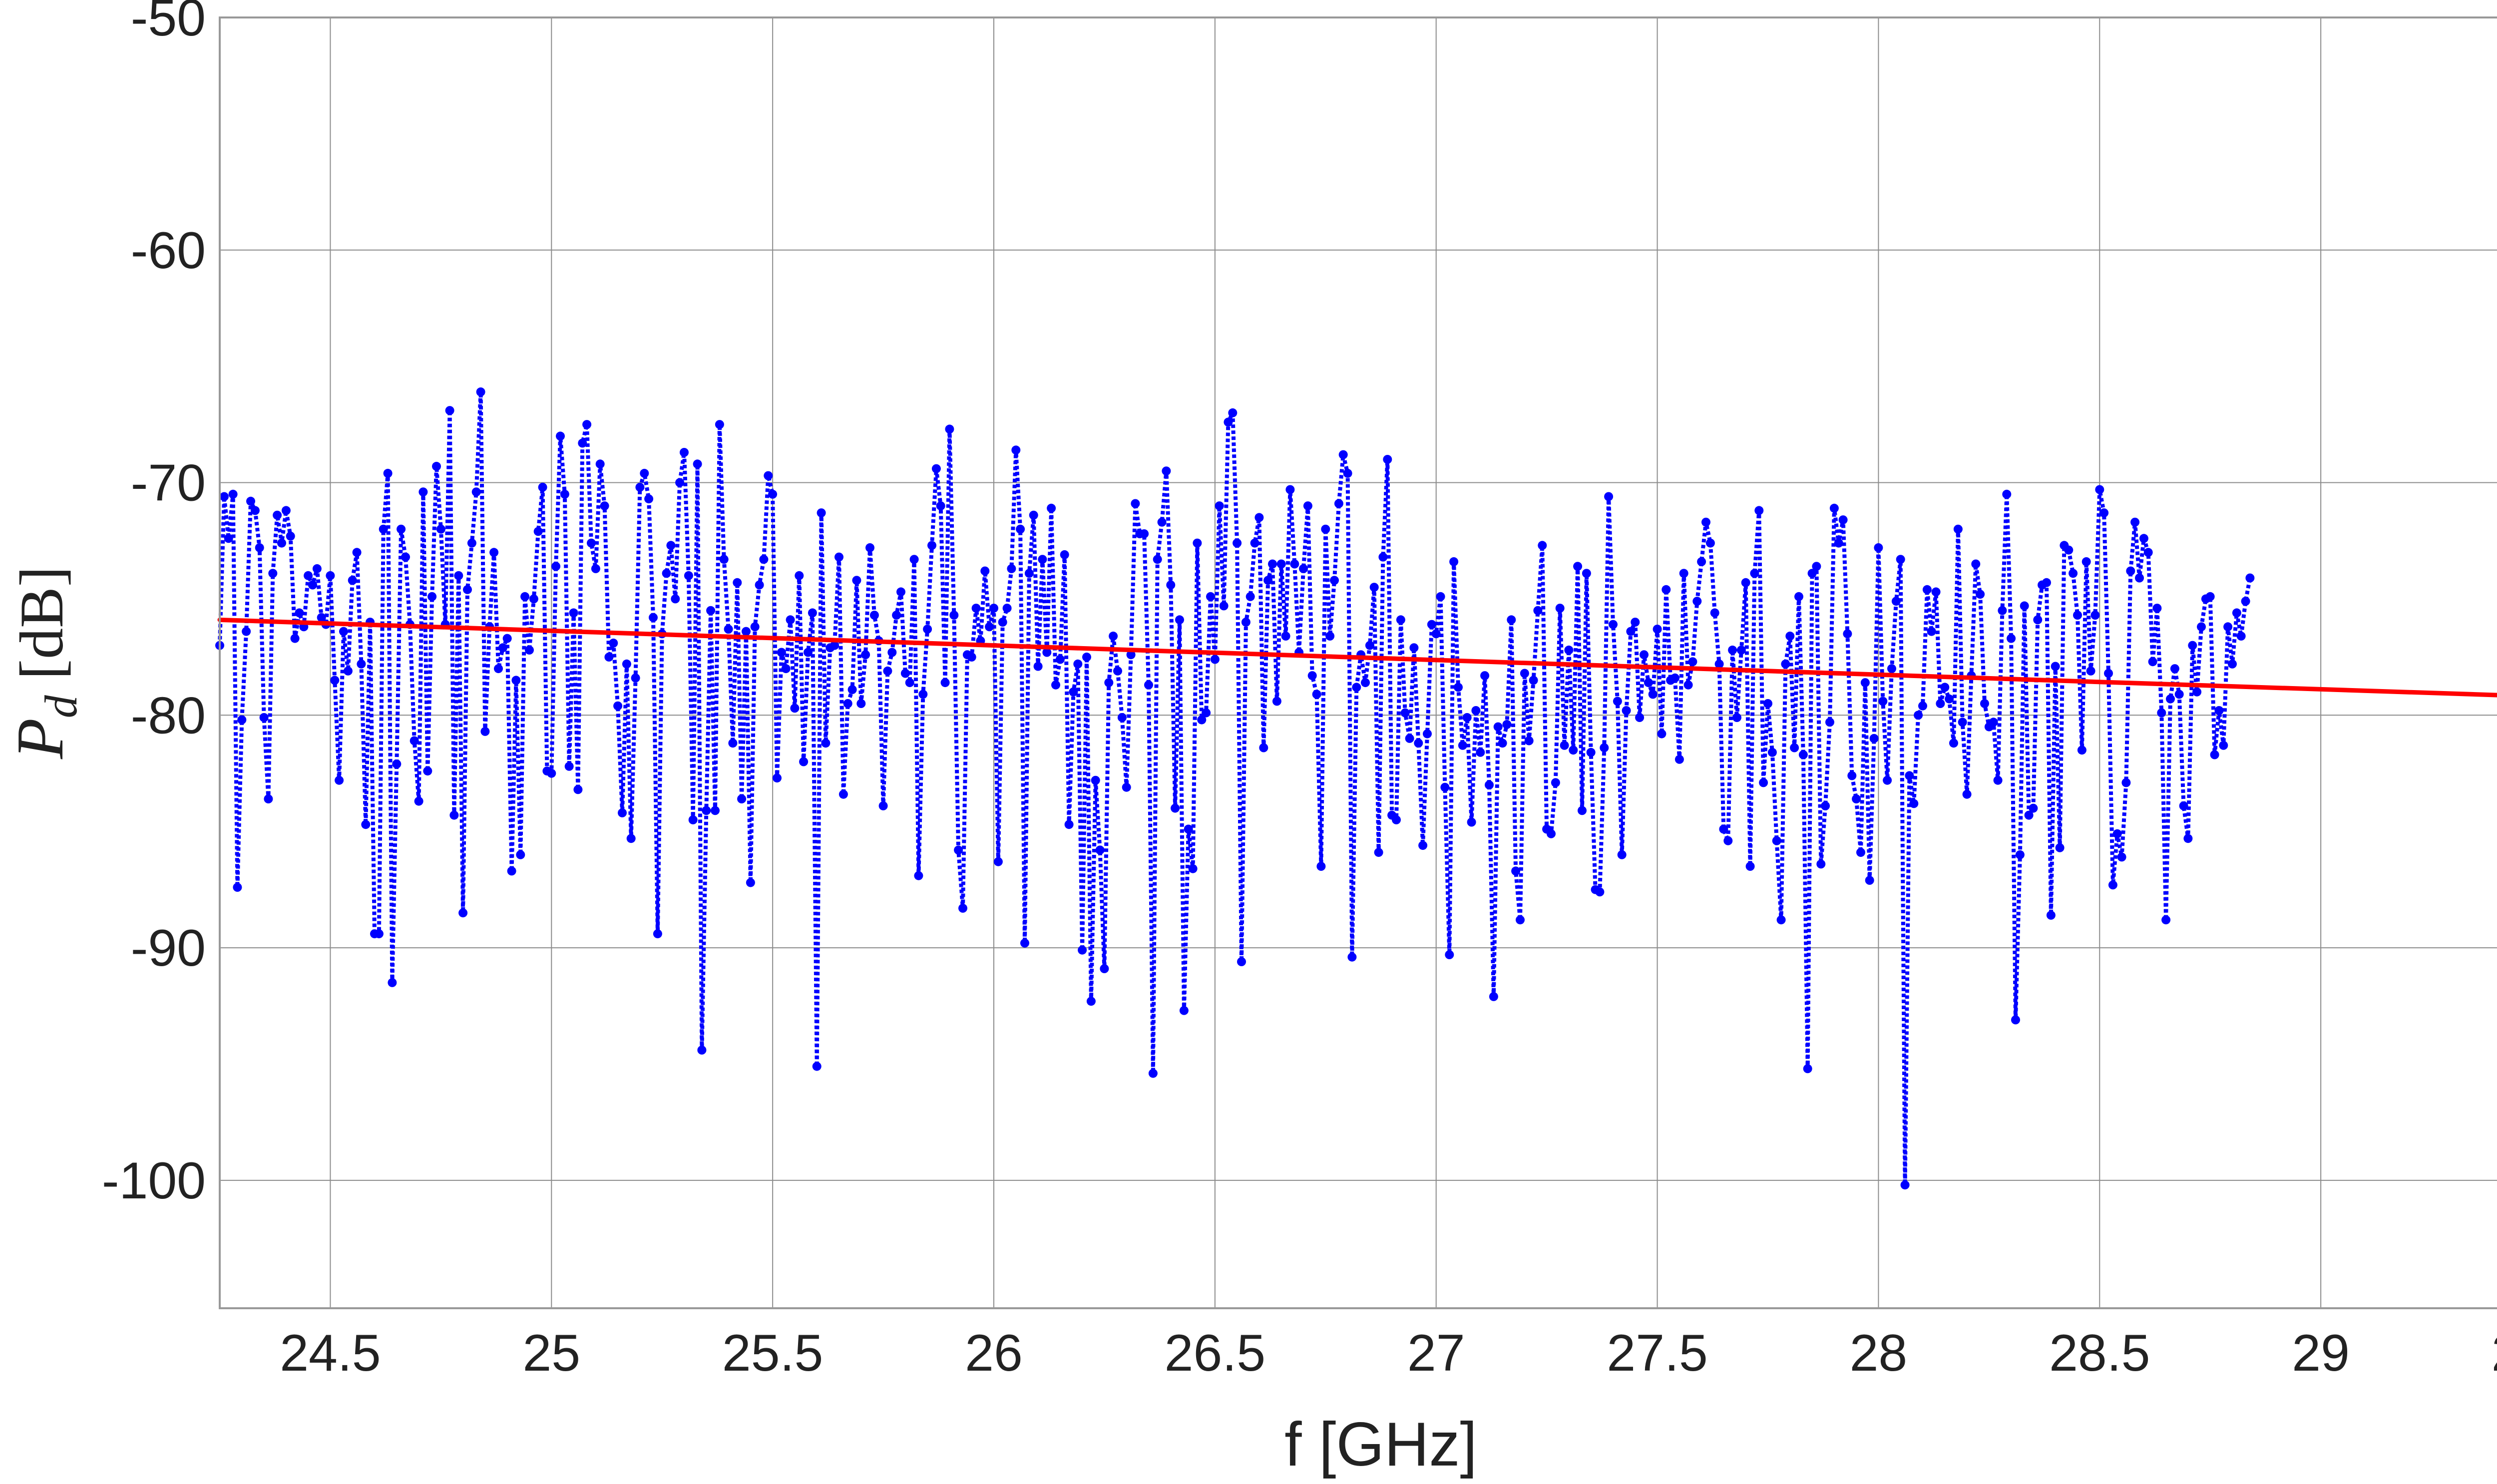  Describe the element at coordinates (1879, 1353) in the screenshot. I see `x-tick-label: 28` at that location.